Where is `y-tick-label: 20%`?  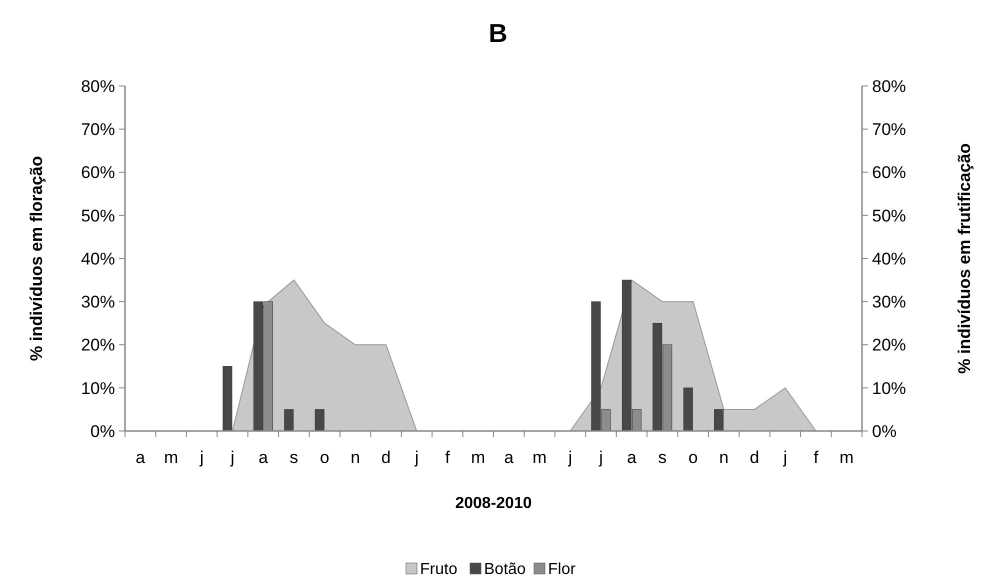 y-tick-label: 20% is located at coordinates (97, 345).